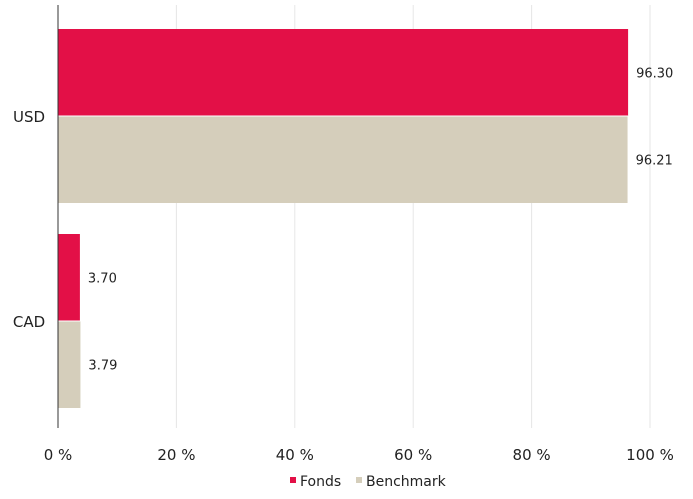  I want to click on x-tick-label-20: 20 %, so click(176, 455).